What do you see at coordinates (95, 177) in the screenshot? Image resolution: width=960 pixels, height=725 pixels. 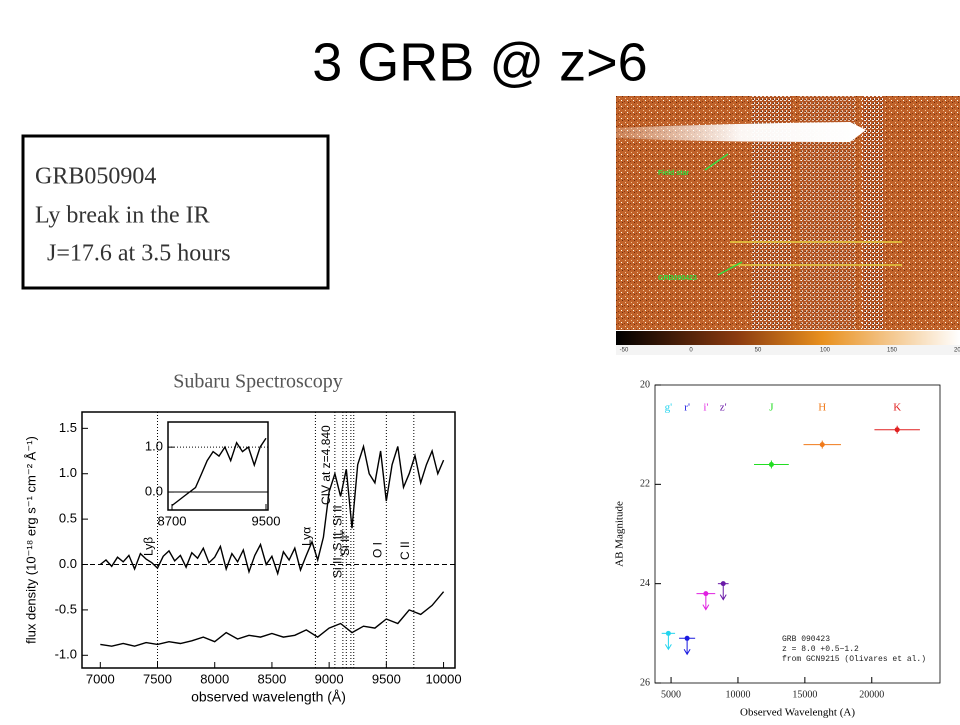 I see `text-line: GRB050904` at bounding box center [95, 177].